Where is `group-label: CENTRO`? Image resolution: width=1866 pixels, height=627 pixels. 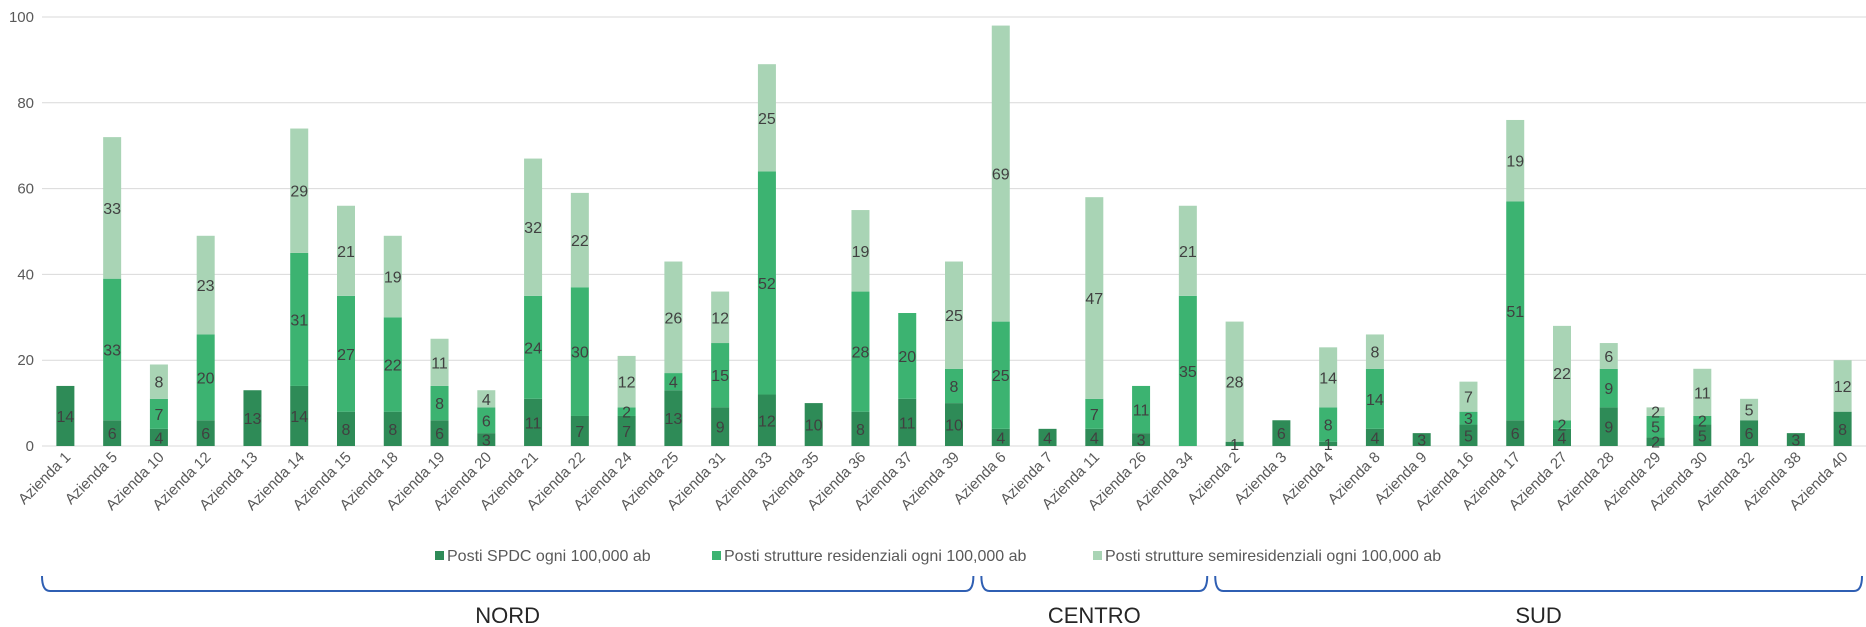
group-label: CENTRO is located at coordinates (1094, 615).